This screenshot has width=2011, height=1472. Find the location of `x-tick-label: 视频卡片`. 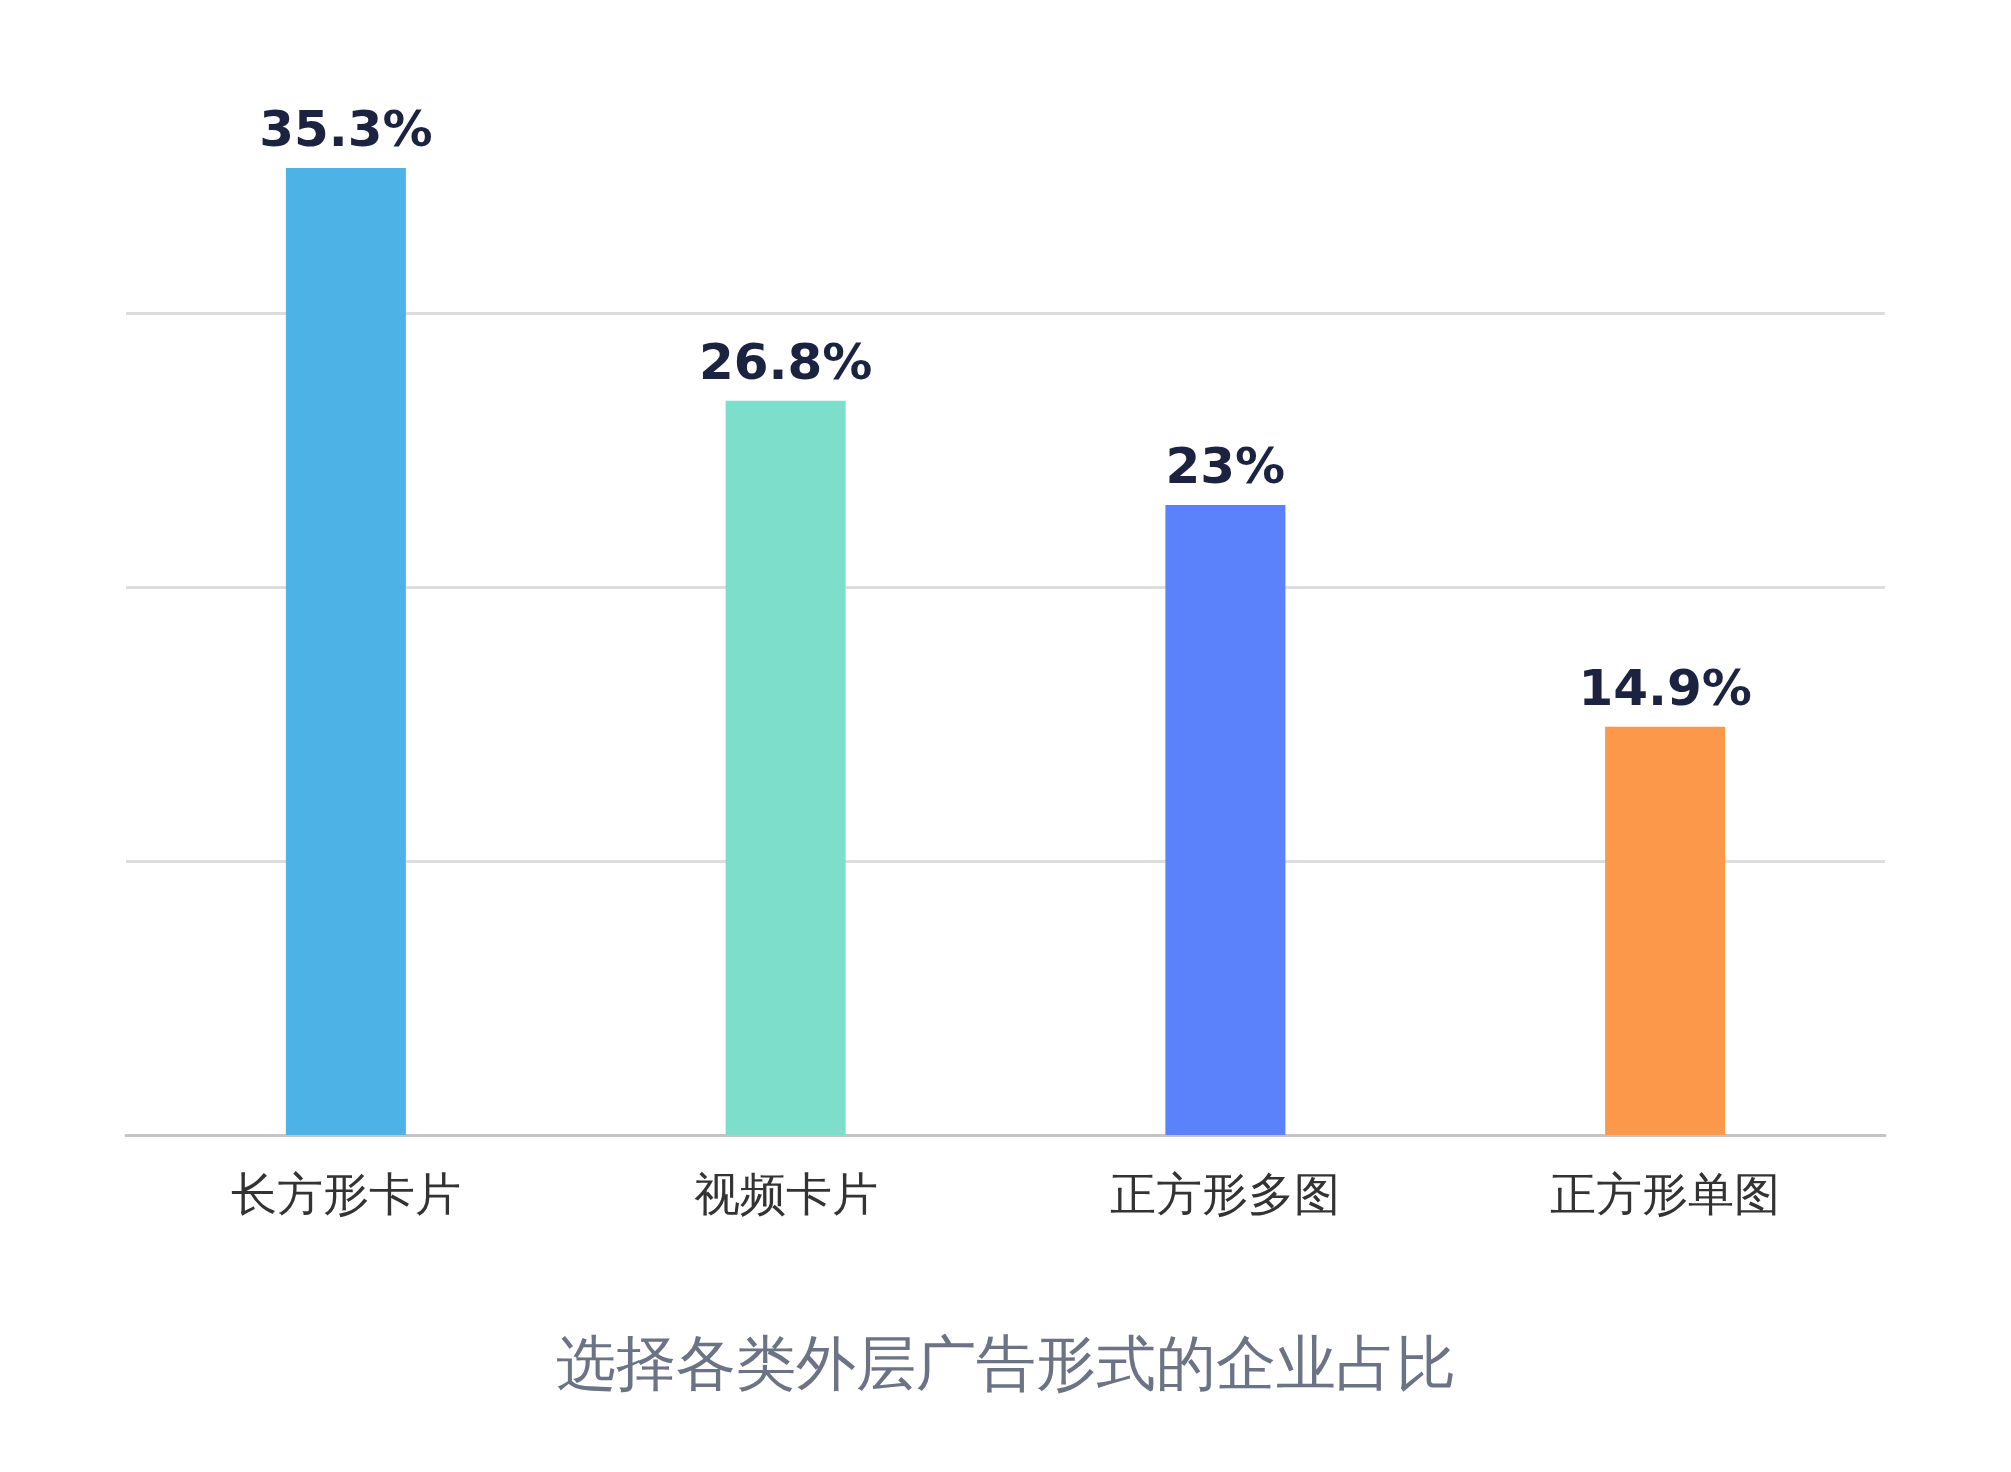

x-tick-label: 视频卡片 is located at coordinates (785, 1194).